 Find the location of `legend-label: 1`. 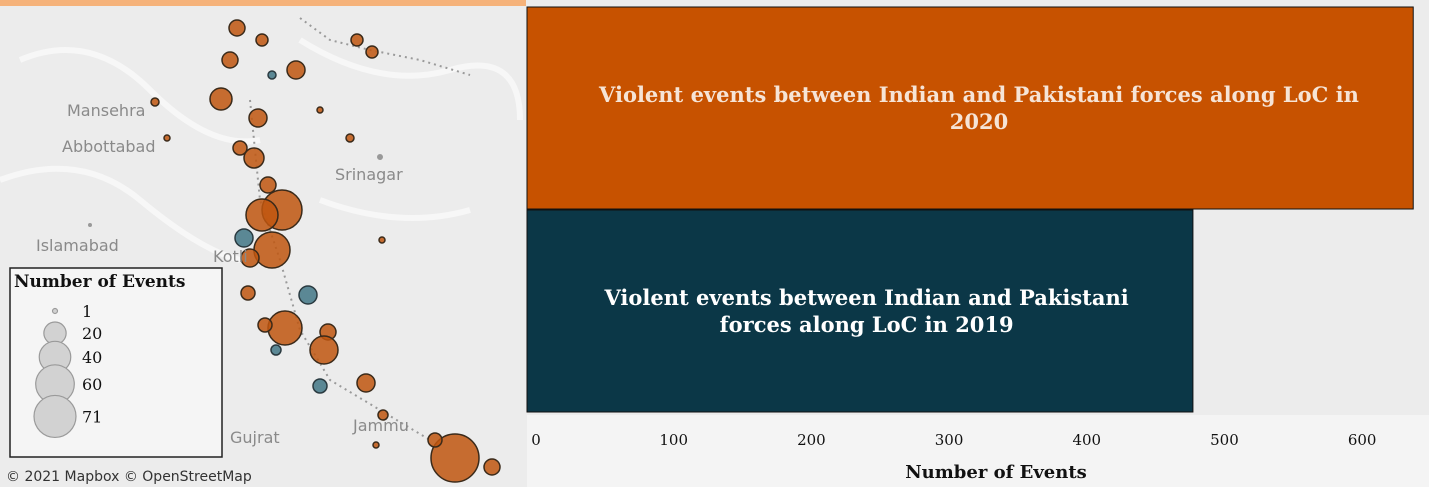

legend-label: 1 is located at coordinates (87, 311).